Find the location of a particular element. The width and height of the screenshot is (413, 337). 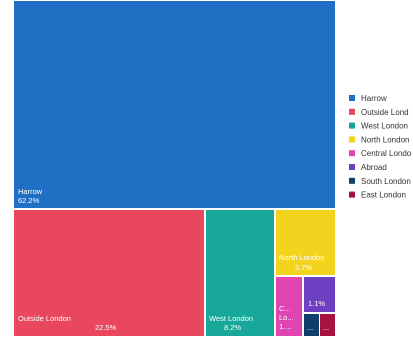

tile-label-west-london: West London is located at coordinates (231, 318).